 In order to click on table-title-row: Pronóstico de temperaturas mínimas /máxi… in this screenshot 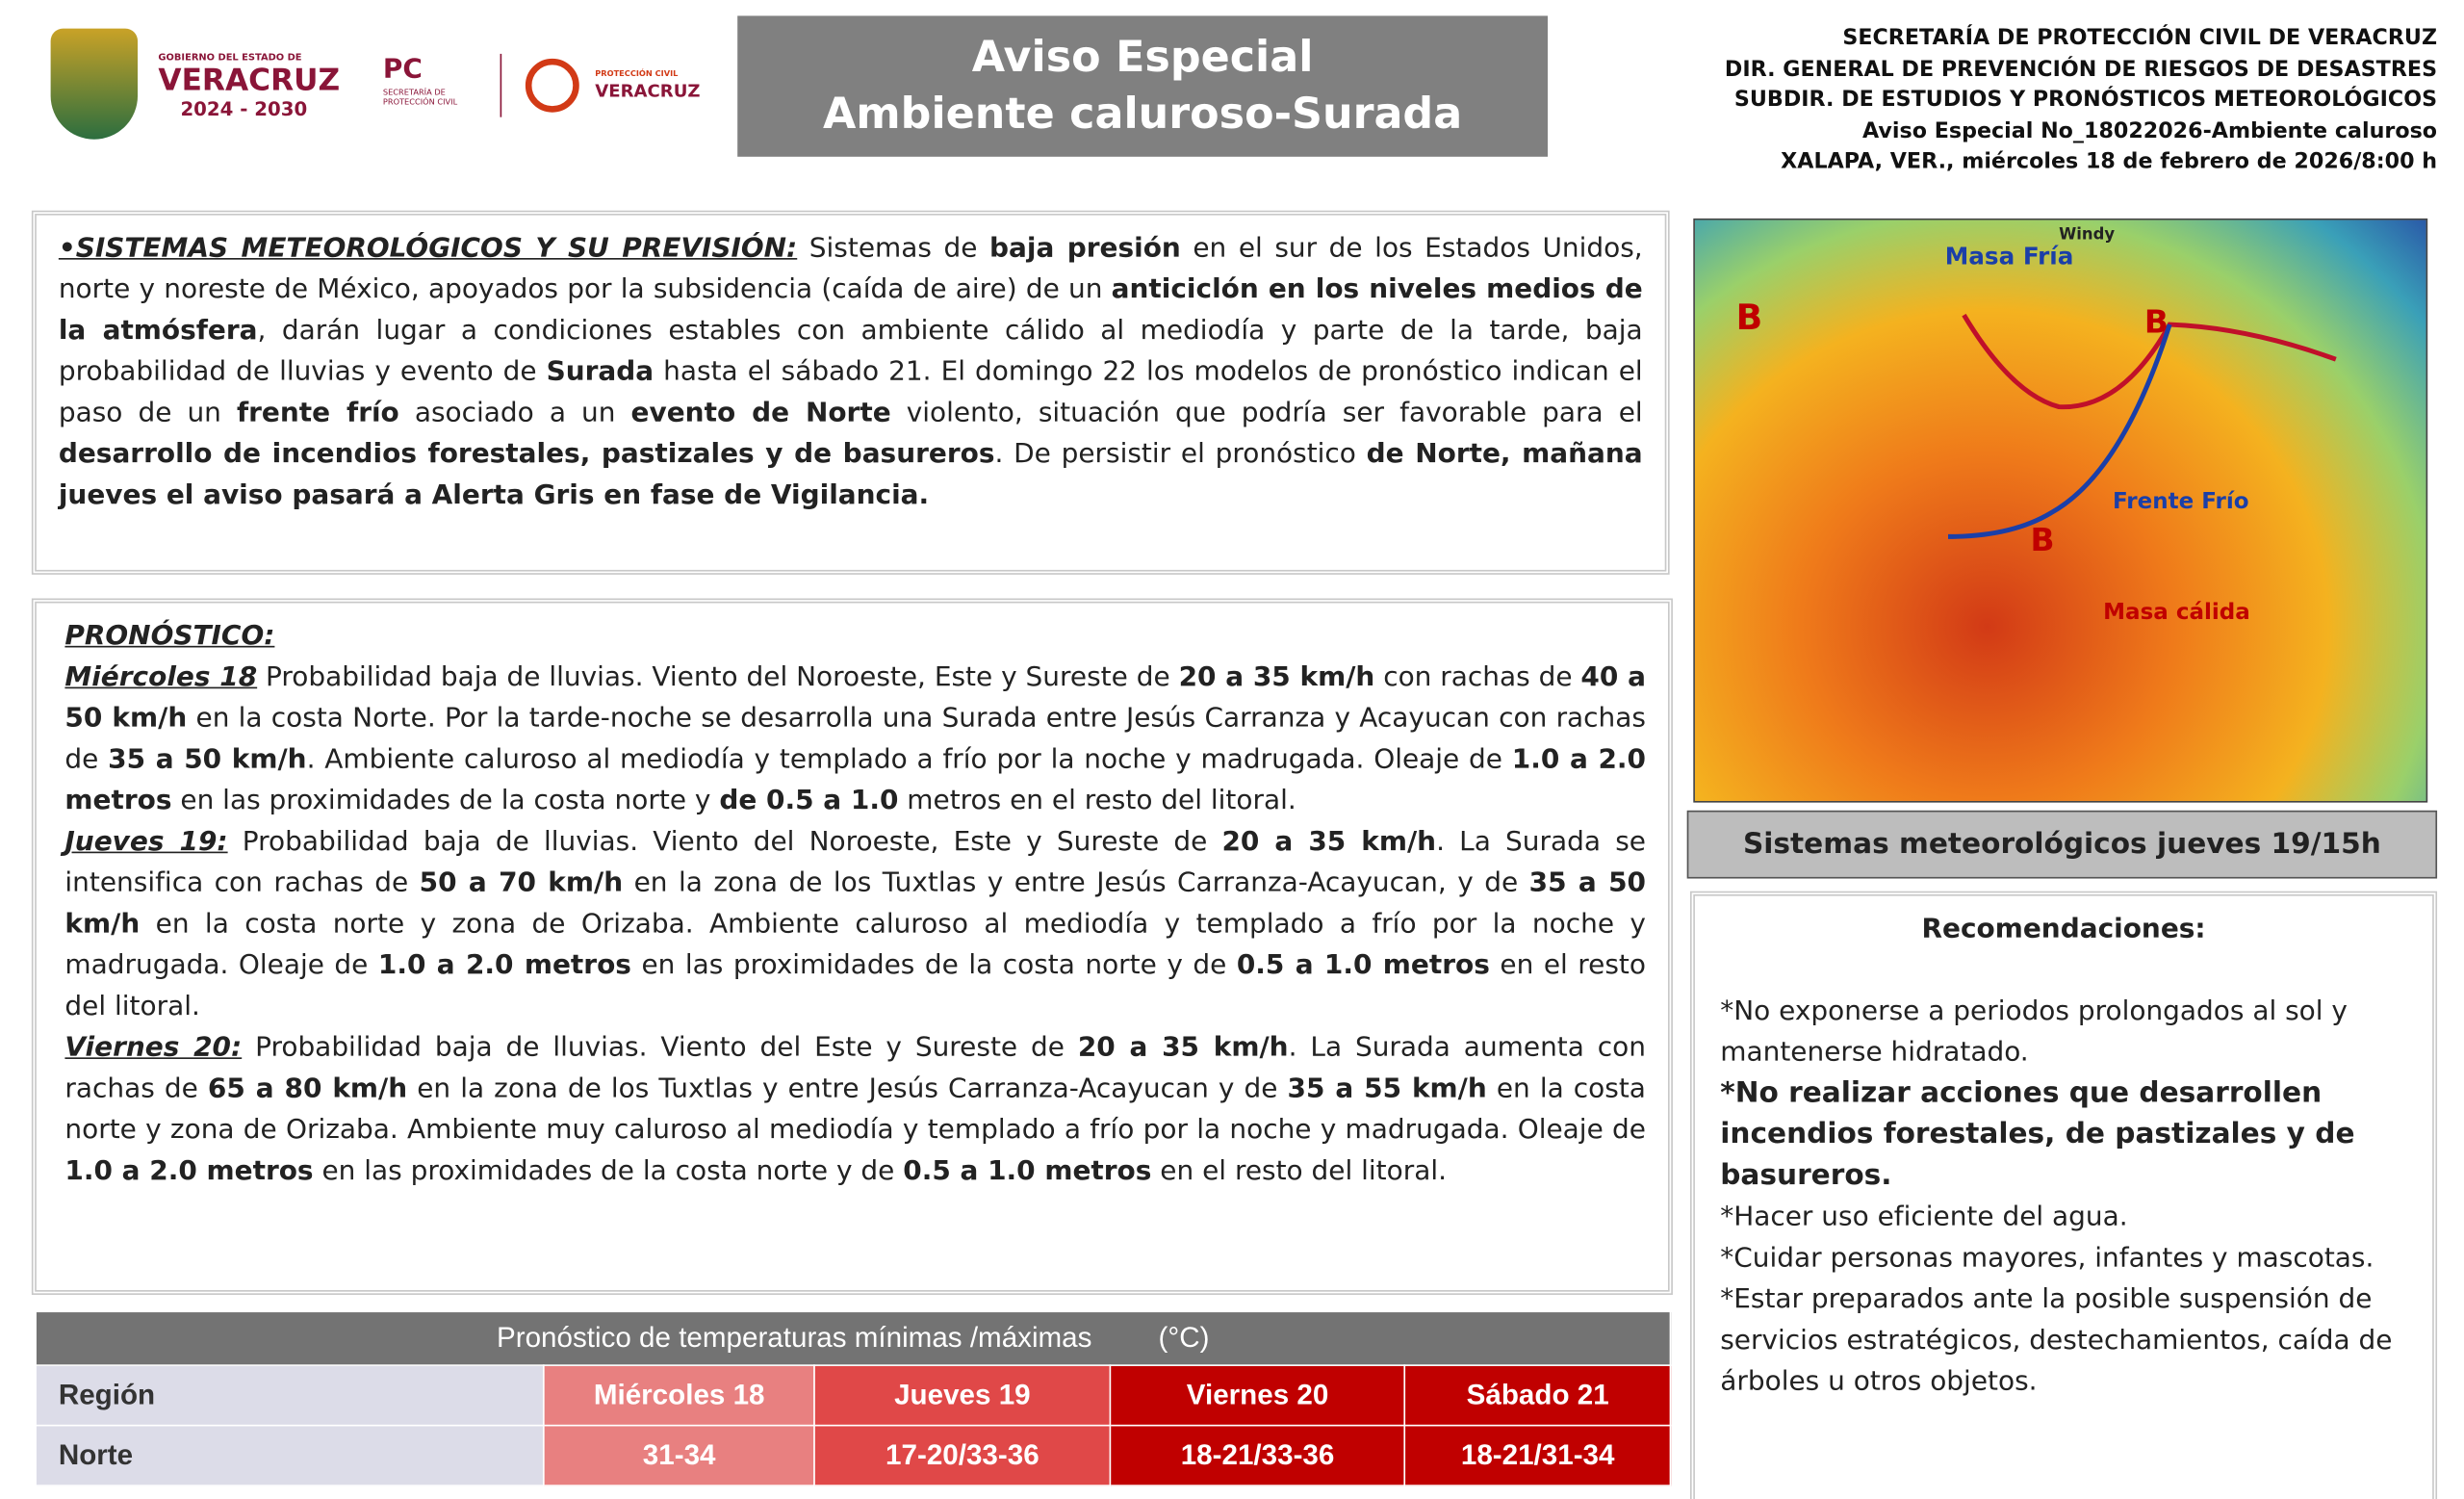, I will do `click(853, 1338)`.